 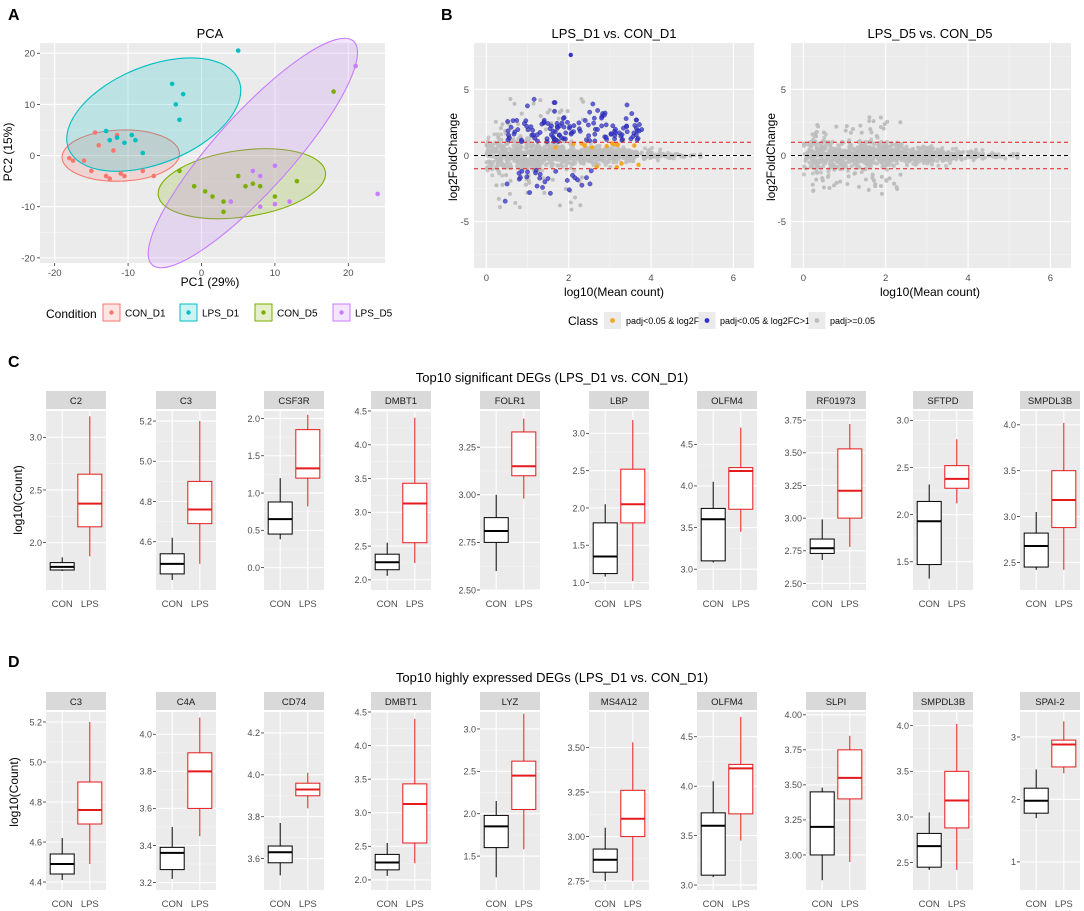 I want to click on pca-legend-label-LPS_D5: LPS_D5, so click(x=374, y=314).